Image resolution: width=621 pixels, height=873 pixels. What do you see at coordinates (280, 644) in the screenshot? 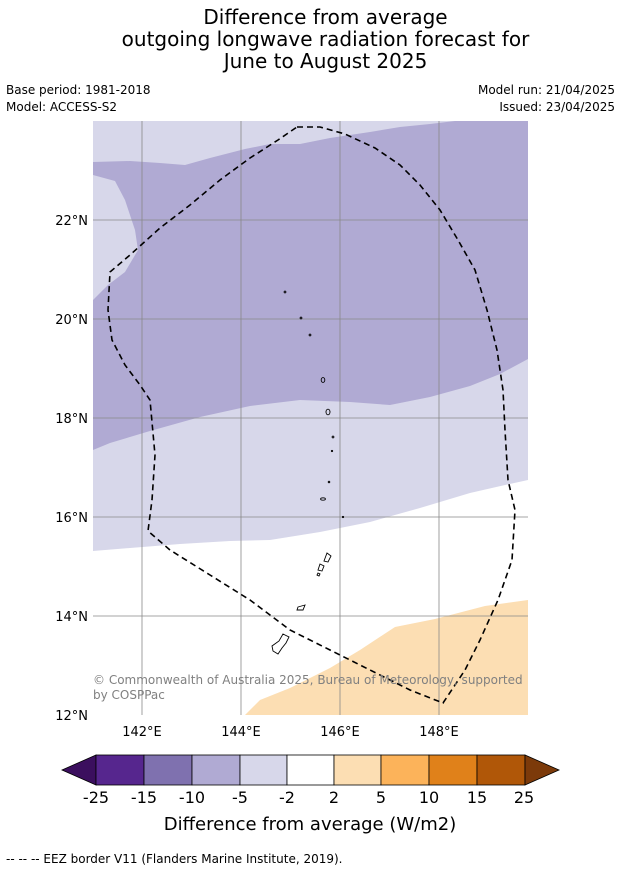
I see `island-guam` at bounding box center [280, 644].